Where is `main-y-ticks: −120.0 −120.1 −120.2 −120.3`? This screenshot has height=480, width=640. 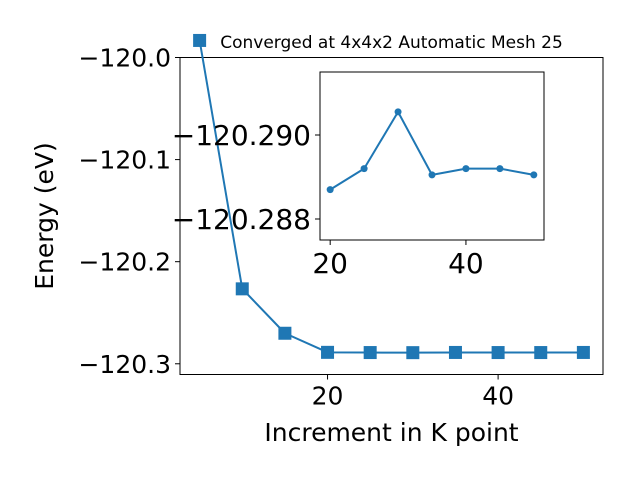
main-y-ticks: −120.0 −120.1 −120.2 −120.3 is located at coordinates (129, 211).